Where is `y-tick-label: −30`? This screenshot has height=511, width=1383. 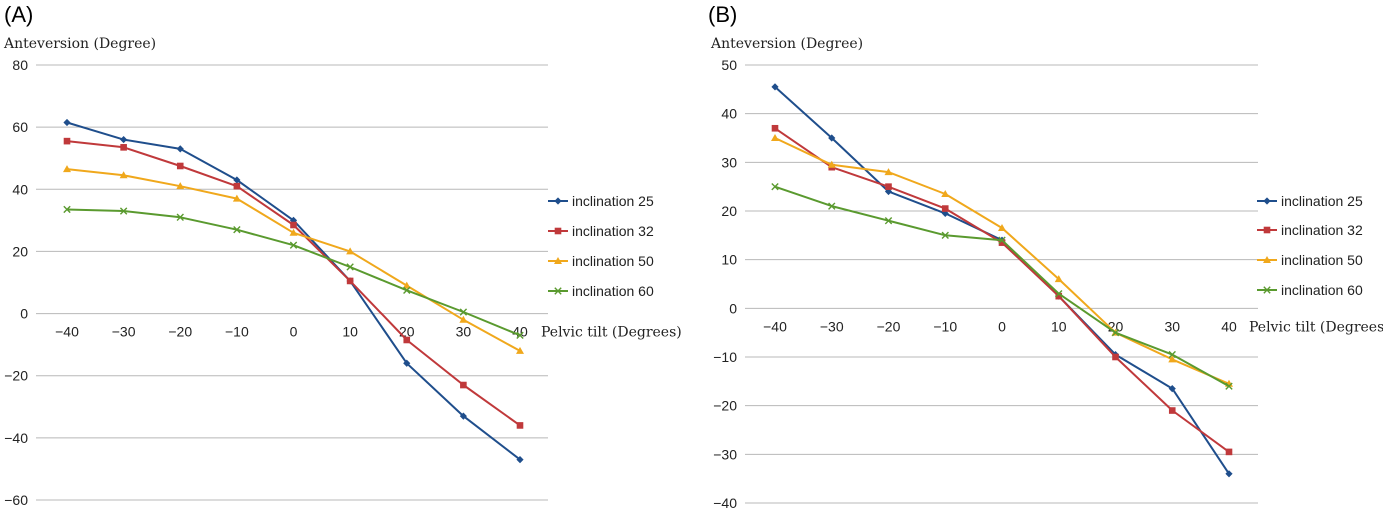 y-tick-label: −30 is located at coordinates (725, 454).